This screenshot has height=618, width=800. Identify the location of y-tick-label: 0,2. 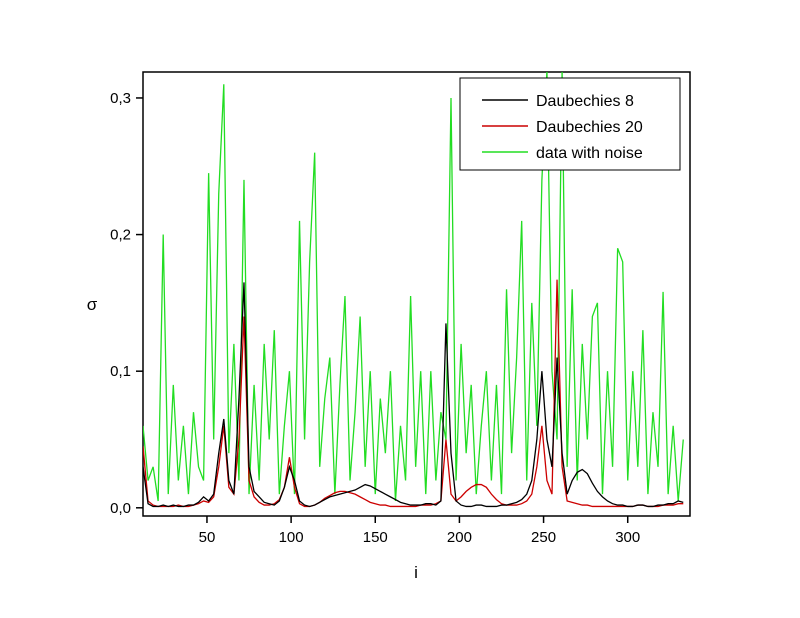
(120, 235).